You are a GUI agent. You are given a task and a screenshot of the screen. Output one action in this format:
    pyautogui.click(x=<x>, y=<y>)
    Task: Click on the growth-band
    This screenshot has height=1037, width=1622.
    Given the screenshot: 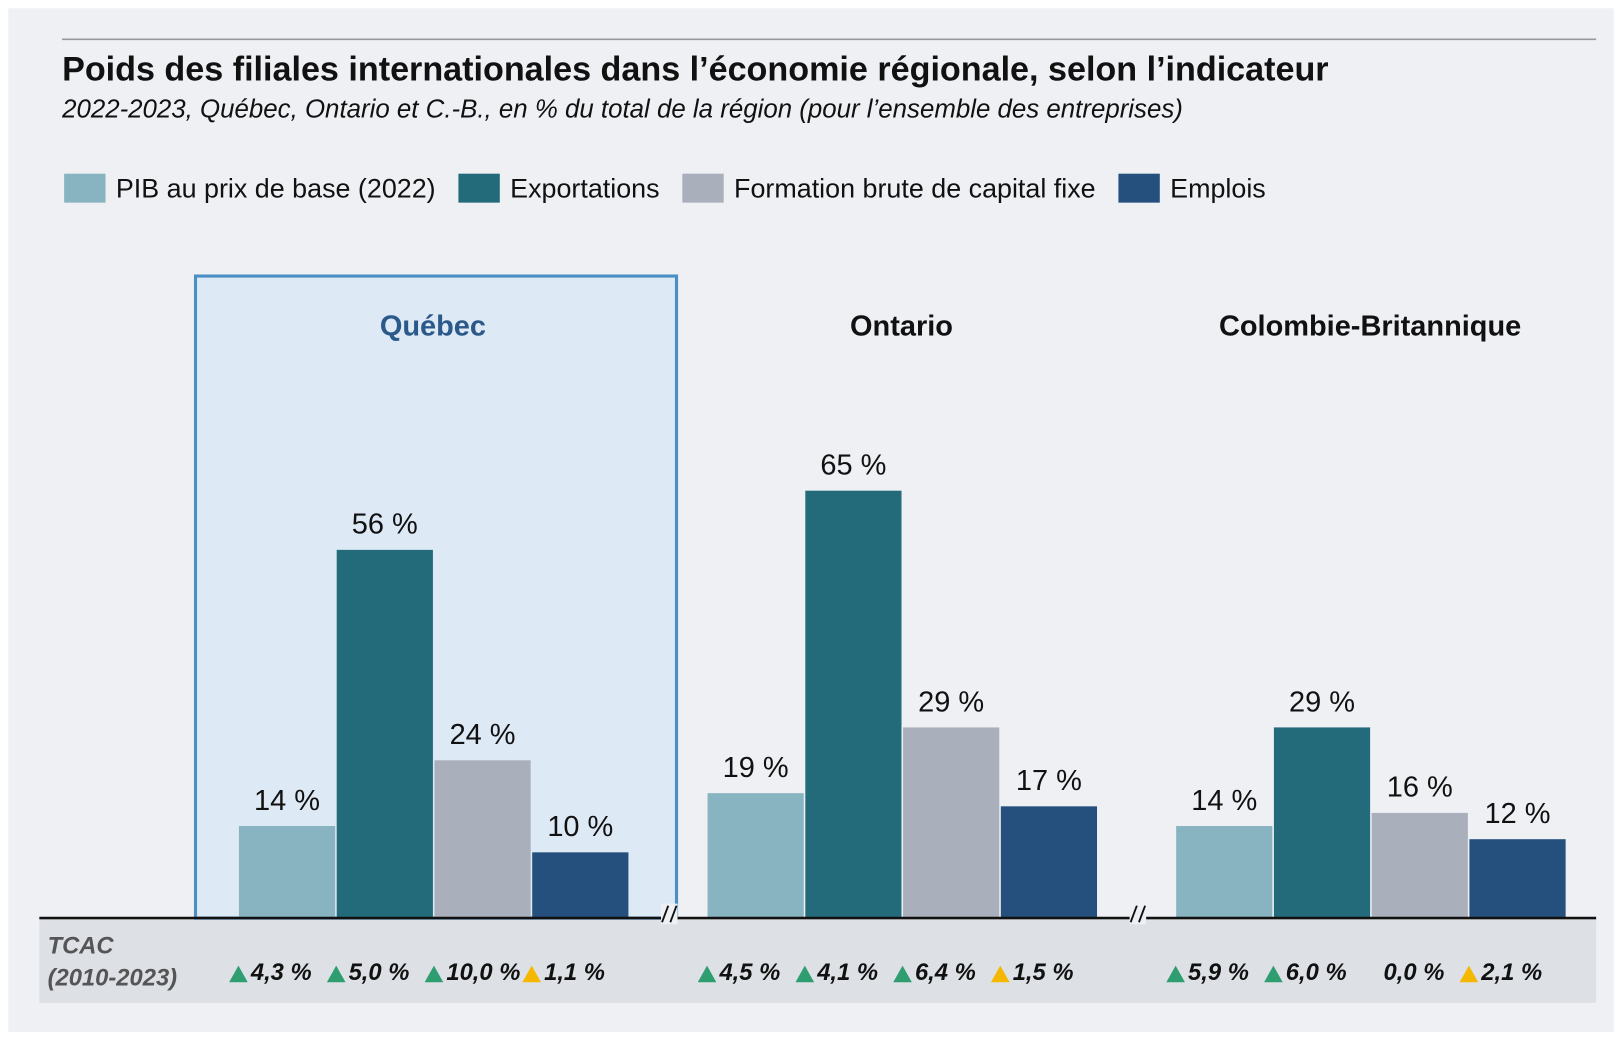 What is the action you would take?
    pyautogui.click(x=818, y=961)
    